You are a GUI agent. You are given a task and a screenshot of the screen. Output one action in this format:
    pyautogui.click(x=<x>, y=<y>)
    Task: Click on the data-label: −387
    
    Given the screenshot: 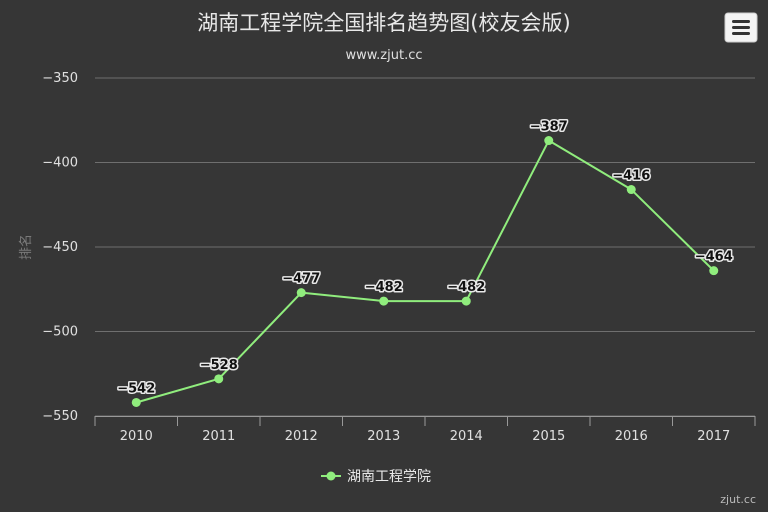 What is the action you would take?
    pyautogui.click(x=549, y=127)
    